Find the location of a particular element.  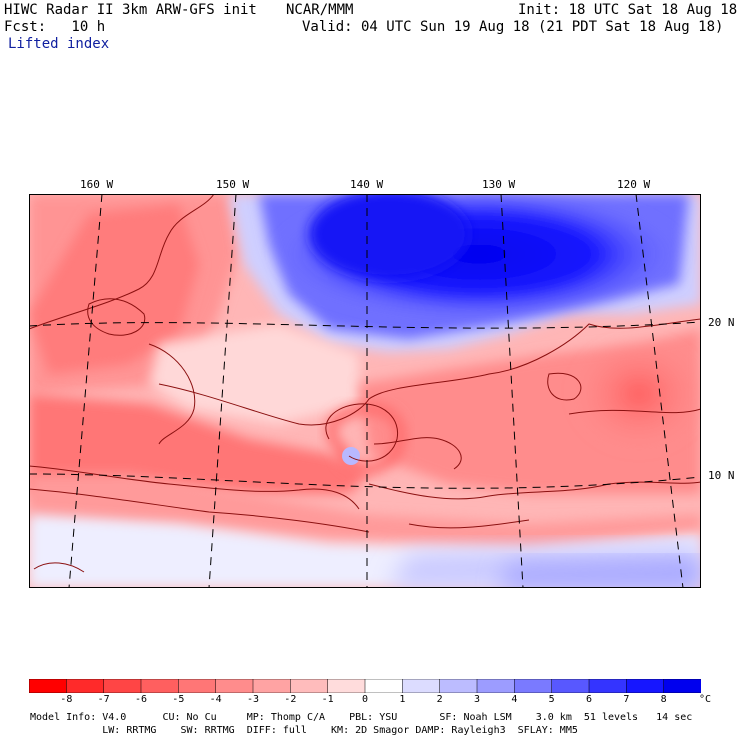

colorbar-tick-label: 3 is located at coordinates (477, 699).